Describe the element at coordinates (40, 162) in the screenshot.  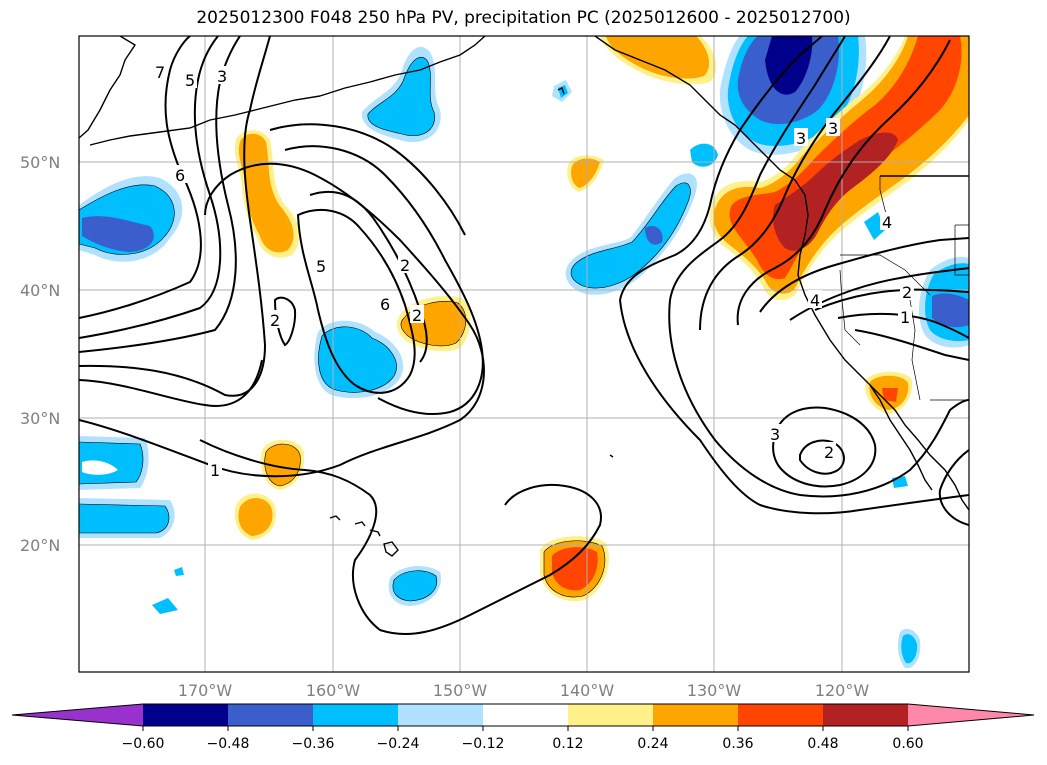
I see `lat-label: 50°N` at that location.